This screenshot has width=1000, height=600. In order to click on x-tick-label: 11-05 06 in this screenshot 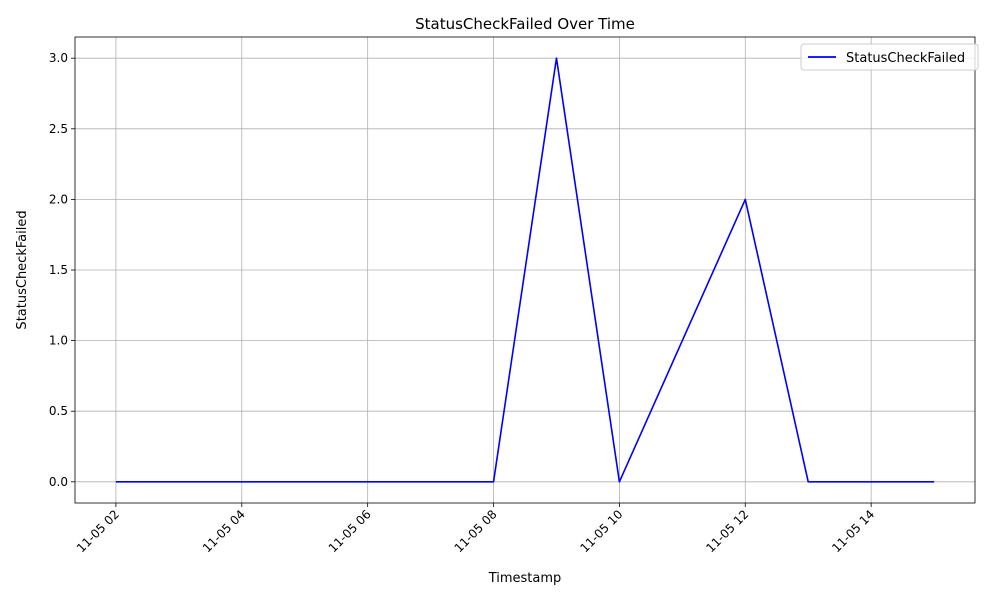, I will do `click(350, 531)`.